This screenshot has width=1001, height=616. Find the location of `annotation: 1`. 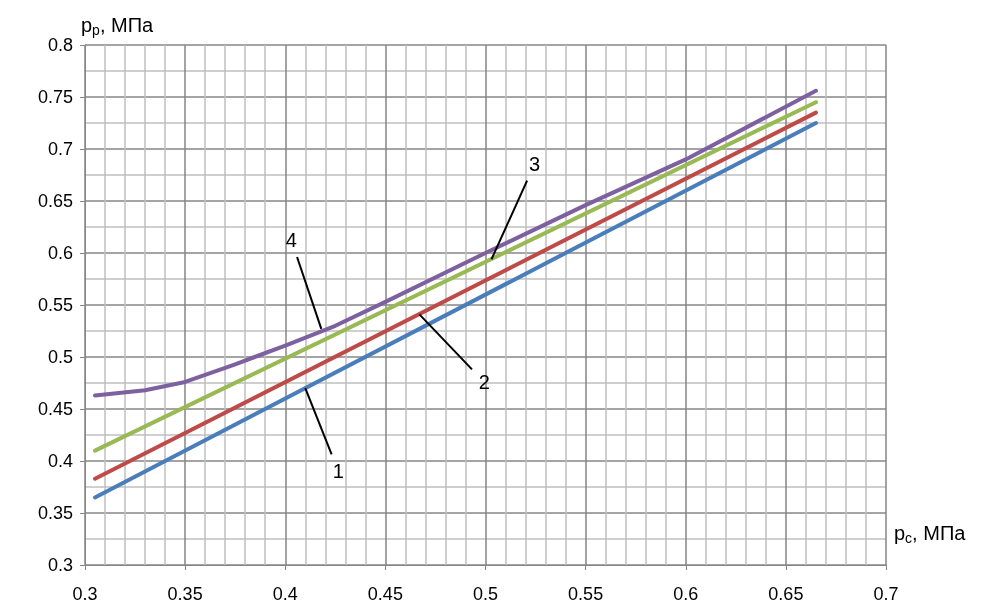

annotation: 1 is located at coordinates (338, 471).